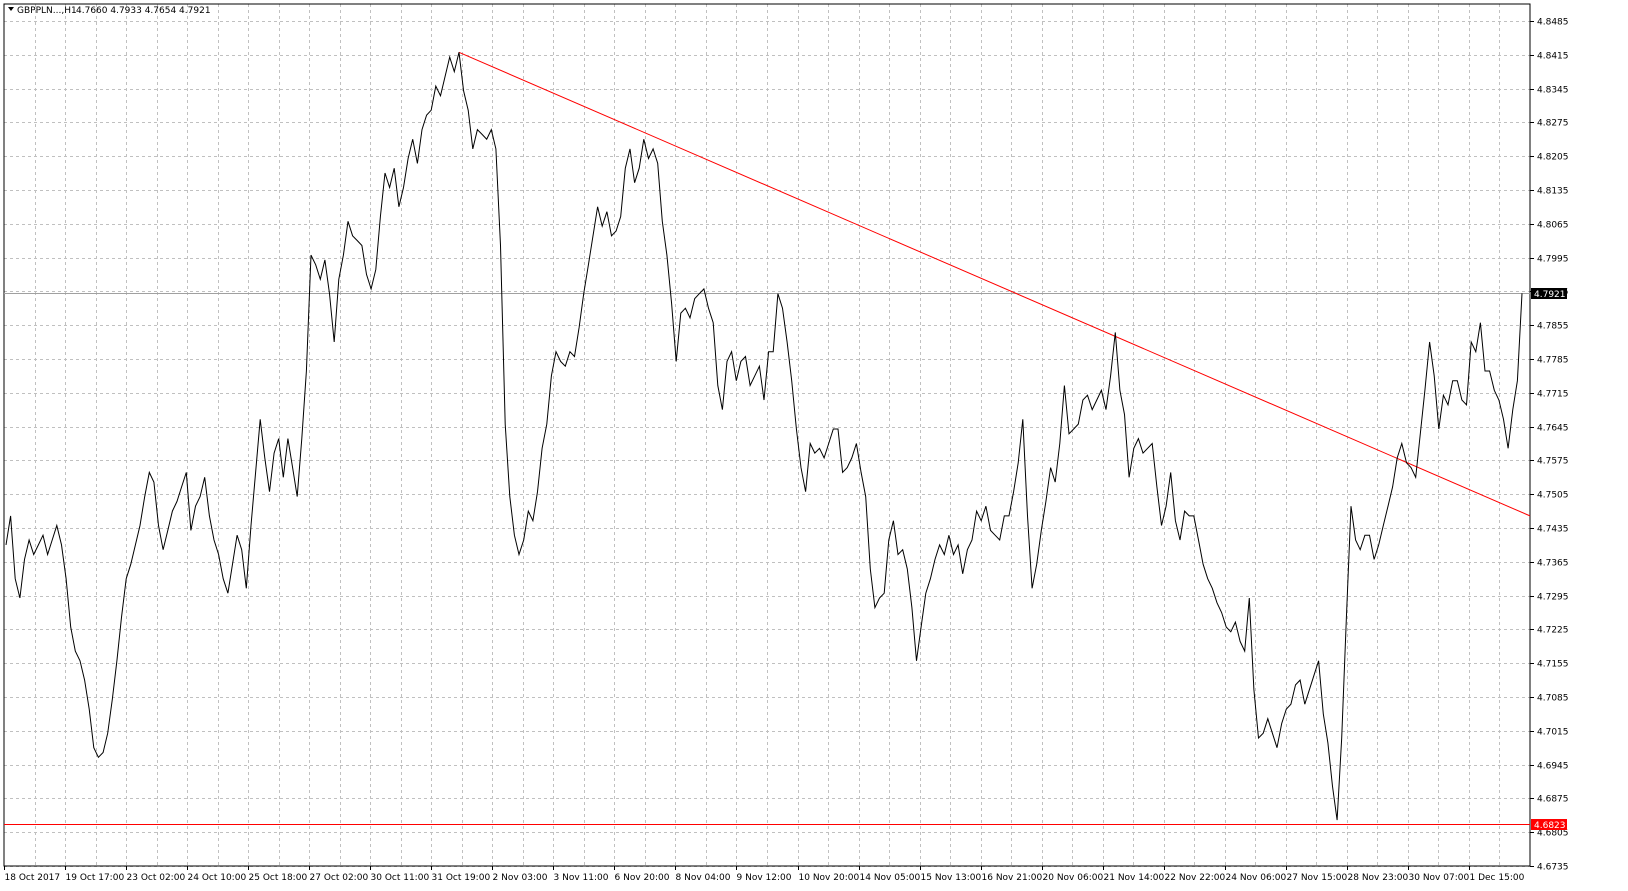 This screenshot has height=891, width=1628. Describe the element at coordinates (1553, 57) in the screenshot. I see `y-tick-label: 4.8415` at that location.